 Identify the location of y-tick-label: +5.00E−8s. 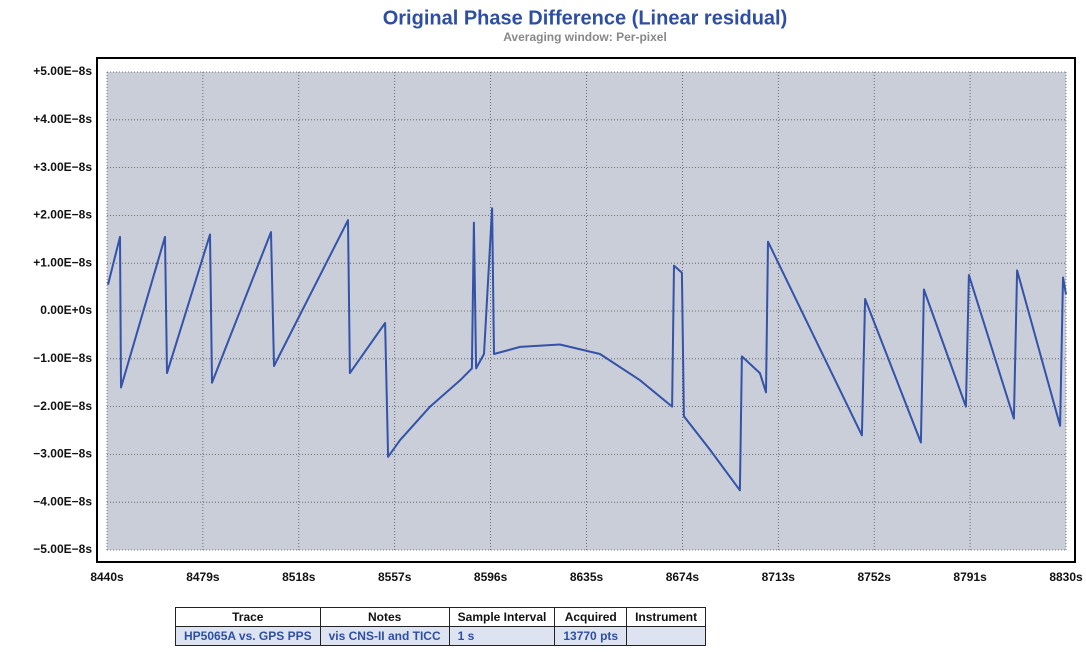
(62, 71).